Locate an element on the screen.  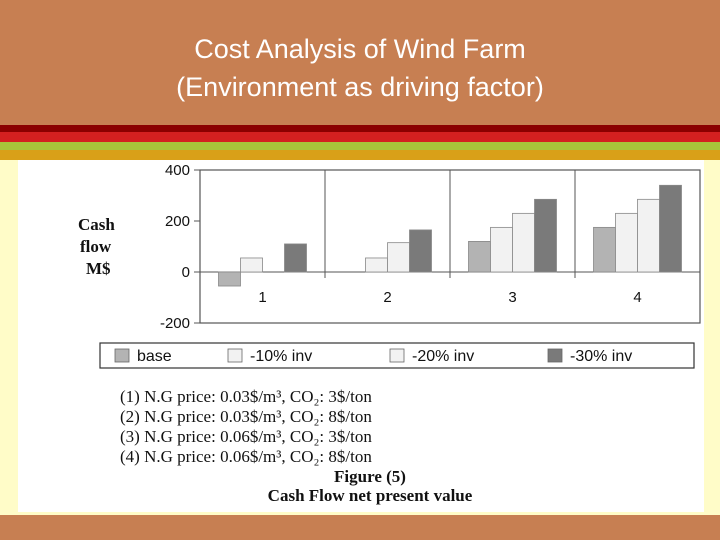
x-tick-label-3: 3 is located at coordinates (512, 297).